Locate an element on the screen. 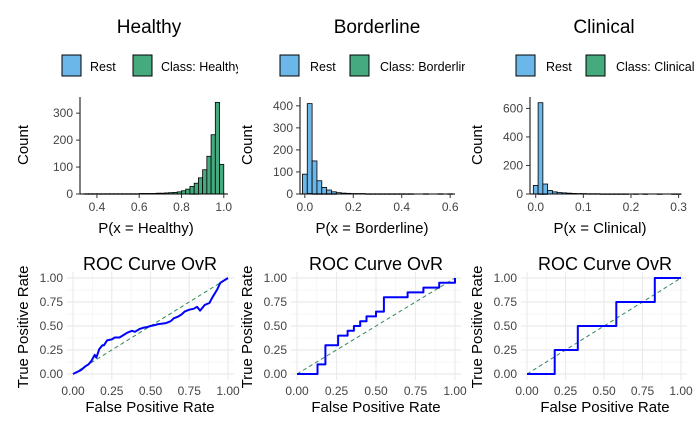  legend-clinical: Rest Class: Clinical is located at coordinates (605, 65).